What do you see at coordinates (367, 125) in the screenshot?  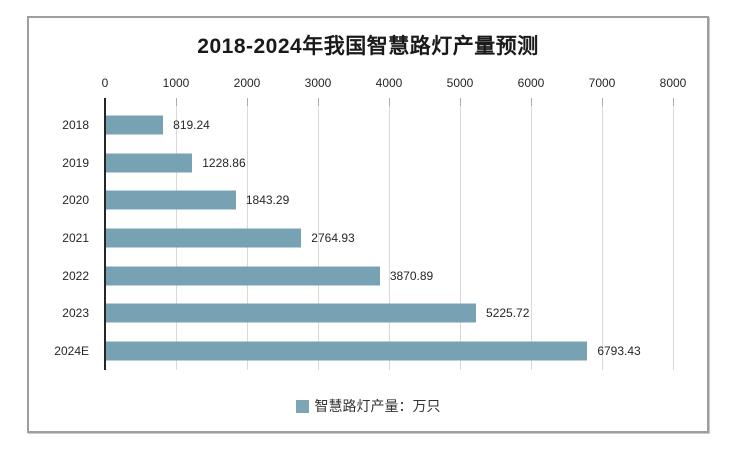 I see `bar-row: 2018 819.24` at bounding box center [367, 125].